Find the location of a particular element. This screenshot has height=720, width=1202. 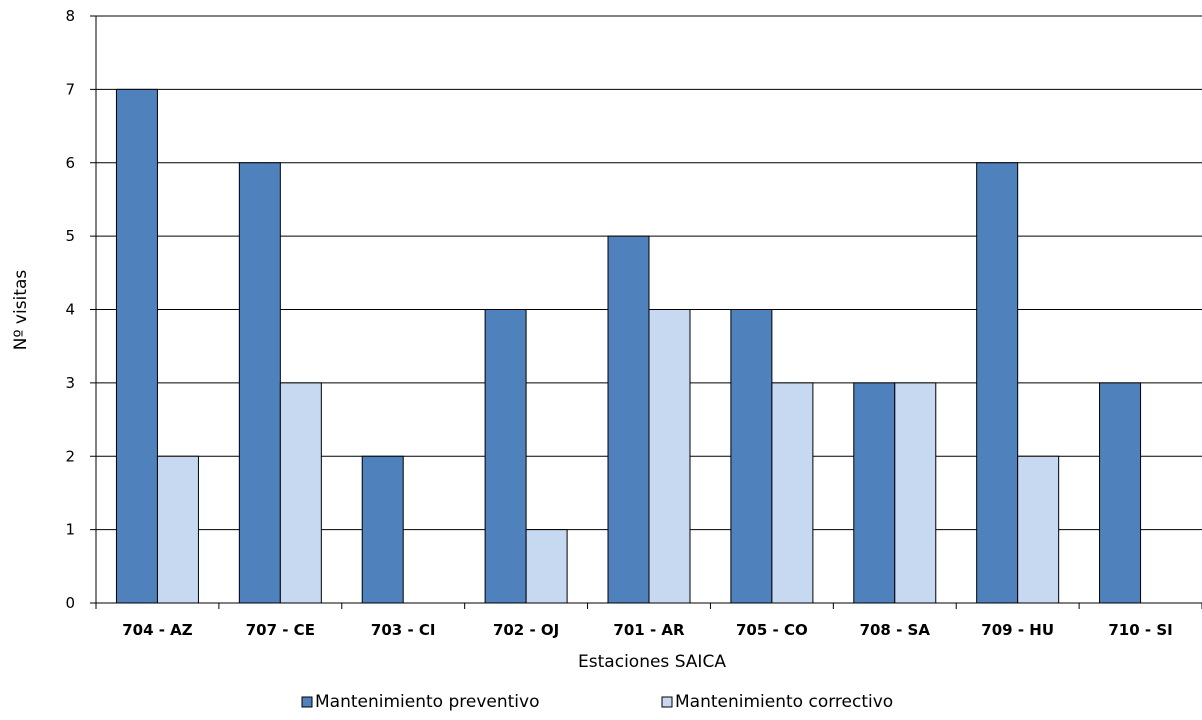

legend-label: Mantenimiento preventivo is located at coordinates (427, 702).